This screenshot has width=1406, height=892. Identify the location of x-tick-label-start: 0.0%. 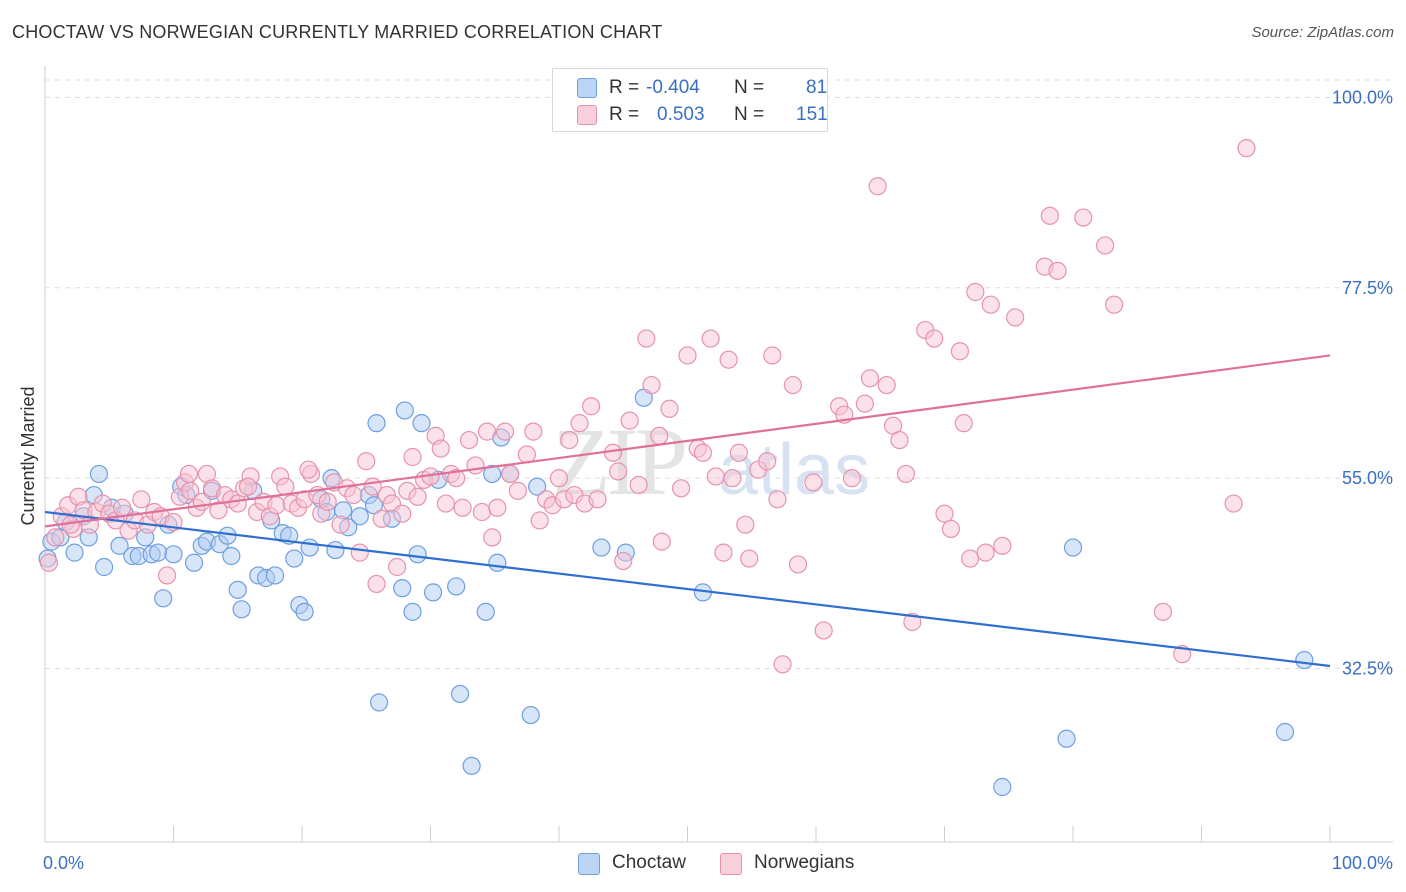
(63, 863).